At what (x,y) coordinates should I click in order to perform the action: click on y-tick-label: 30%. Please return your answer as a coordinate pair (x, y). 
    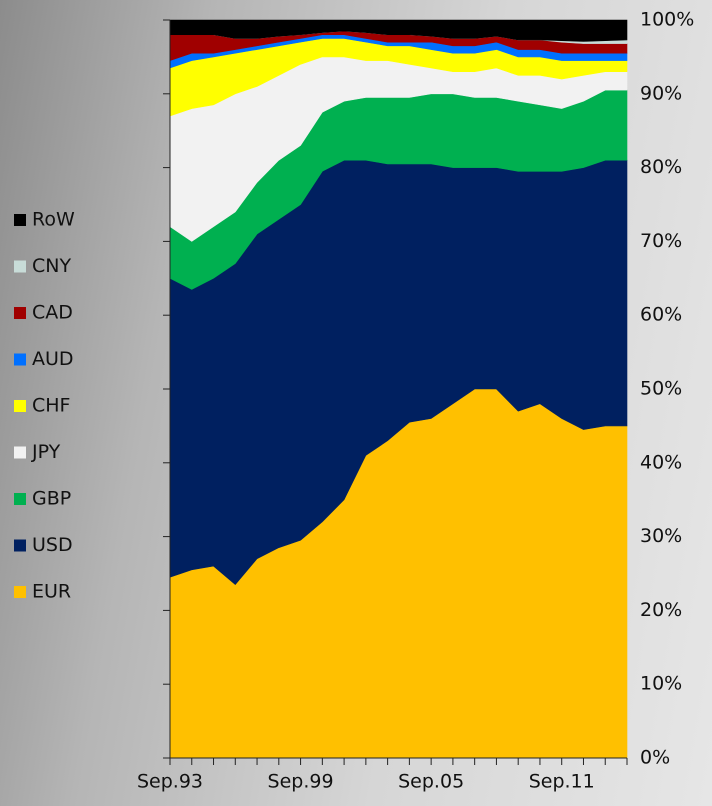
    Looking at the image, I should click on (661, 536).